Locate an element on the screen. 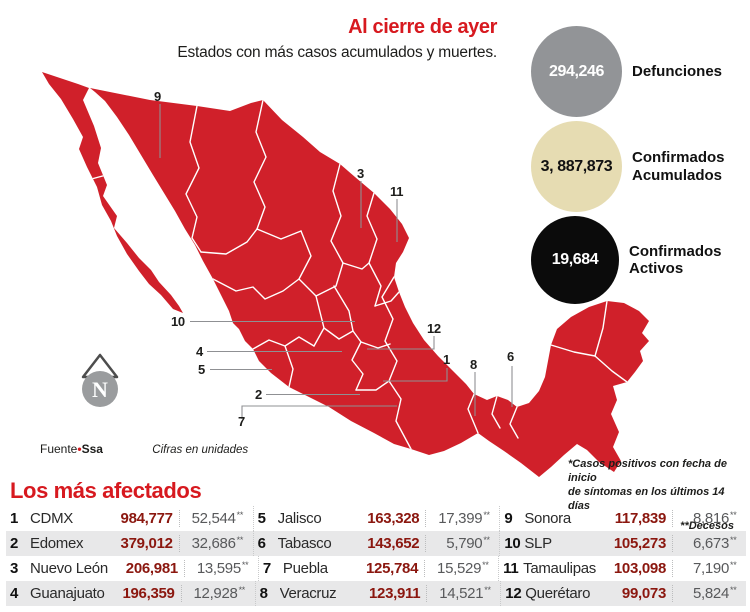 Image resolution: width=750 pixels, height=612 pixels. rank: 3 is located at coordinates (14, 568).